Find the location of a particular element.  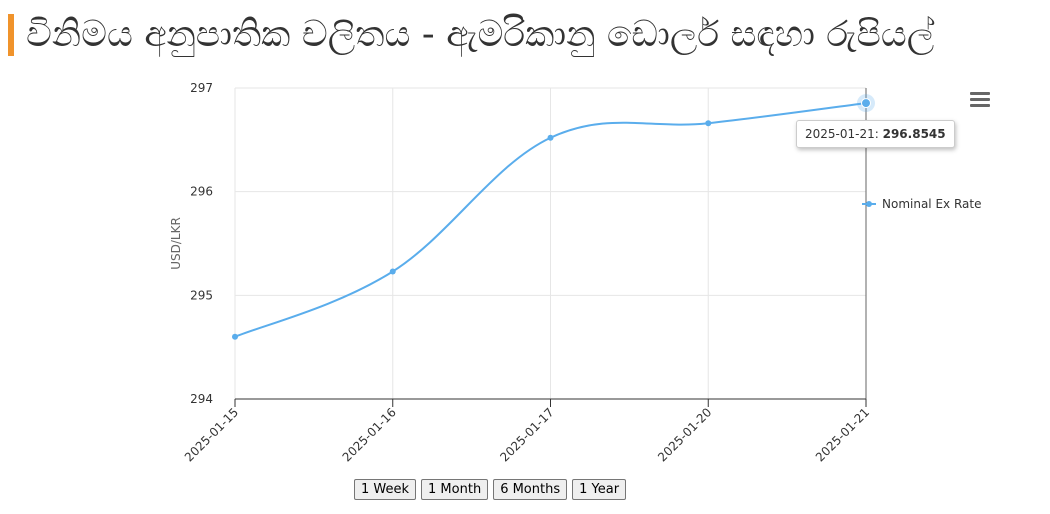

y-tick-label: 295 is located at coordinates (201, 295).